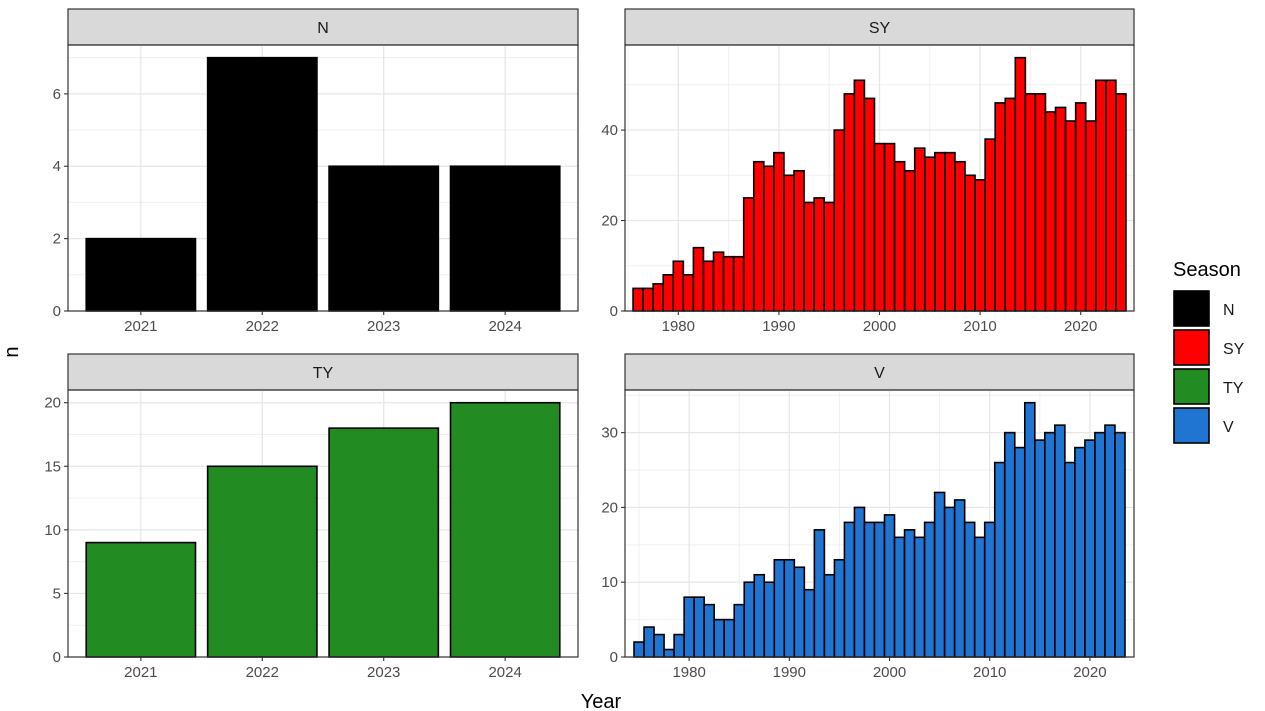 The image size is (1265, 711). I want to click on bar-sy-1995, so click(829, 256).